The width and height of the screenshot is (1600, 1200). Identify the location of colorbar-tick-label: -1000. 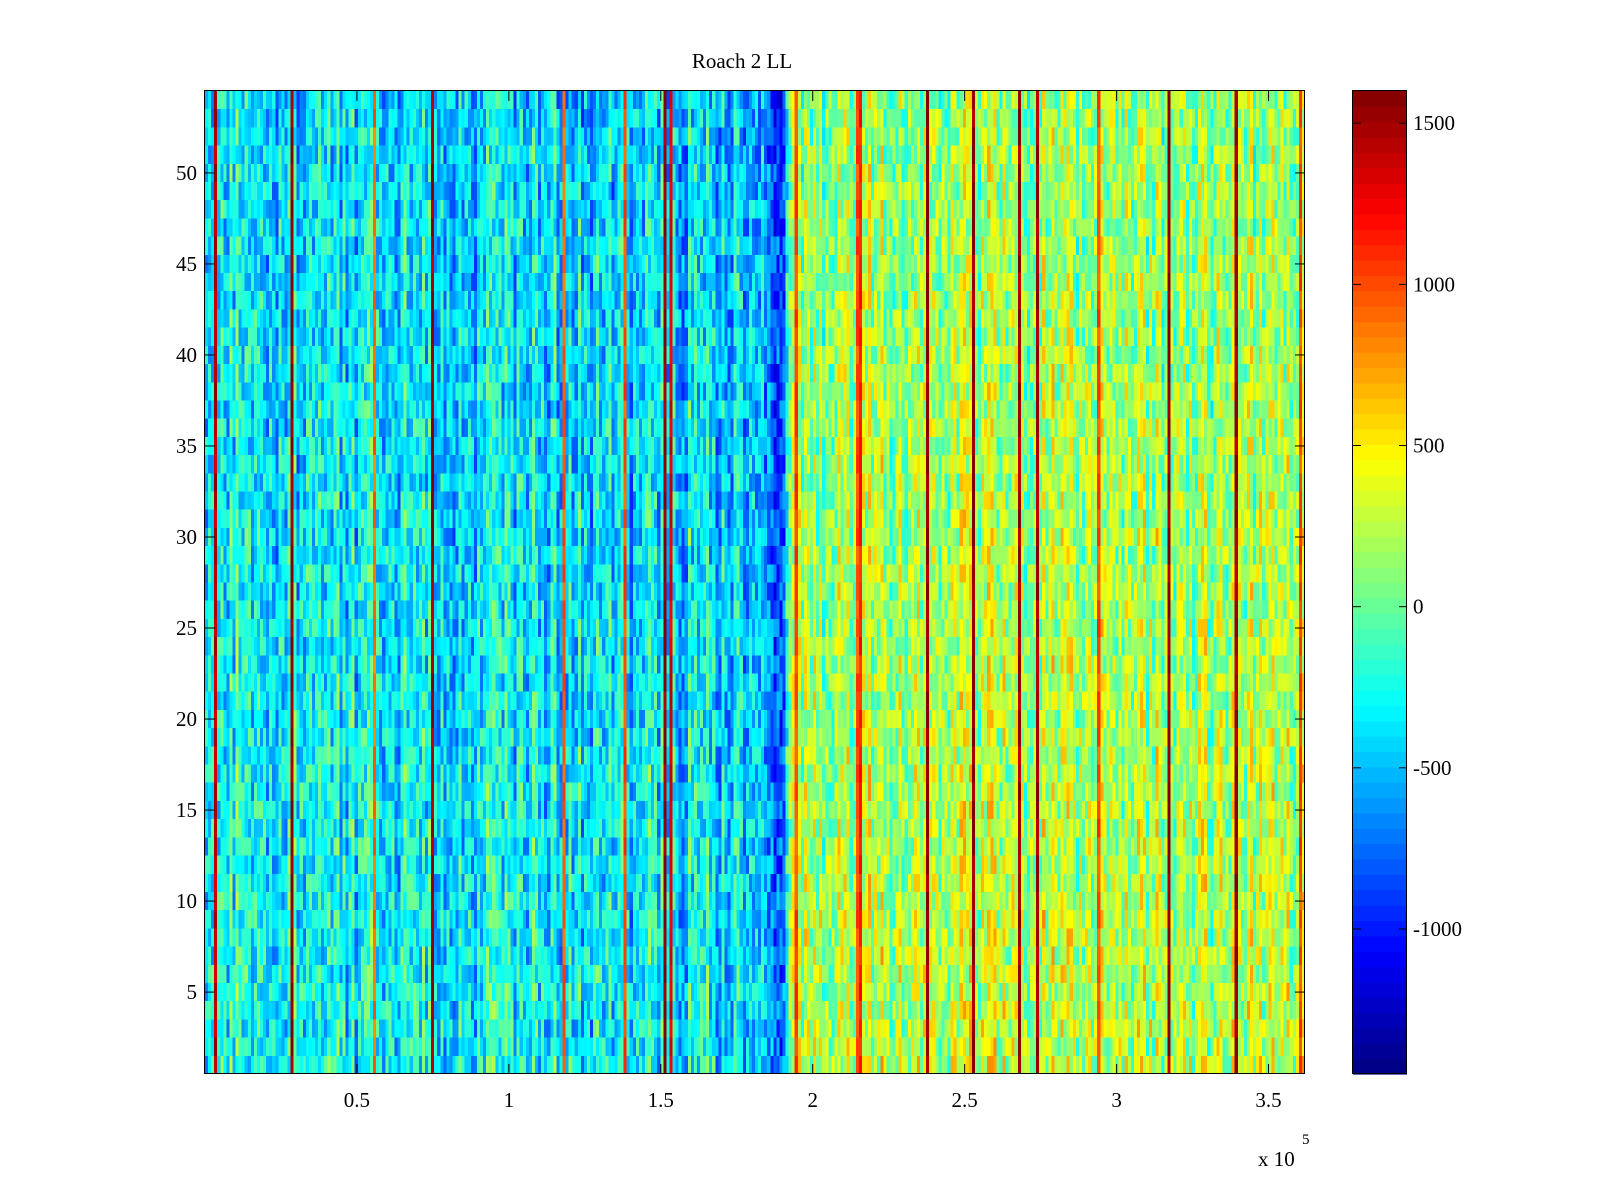
(1437, 929).